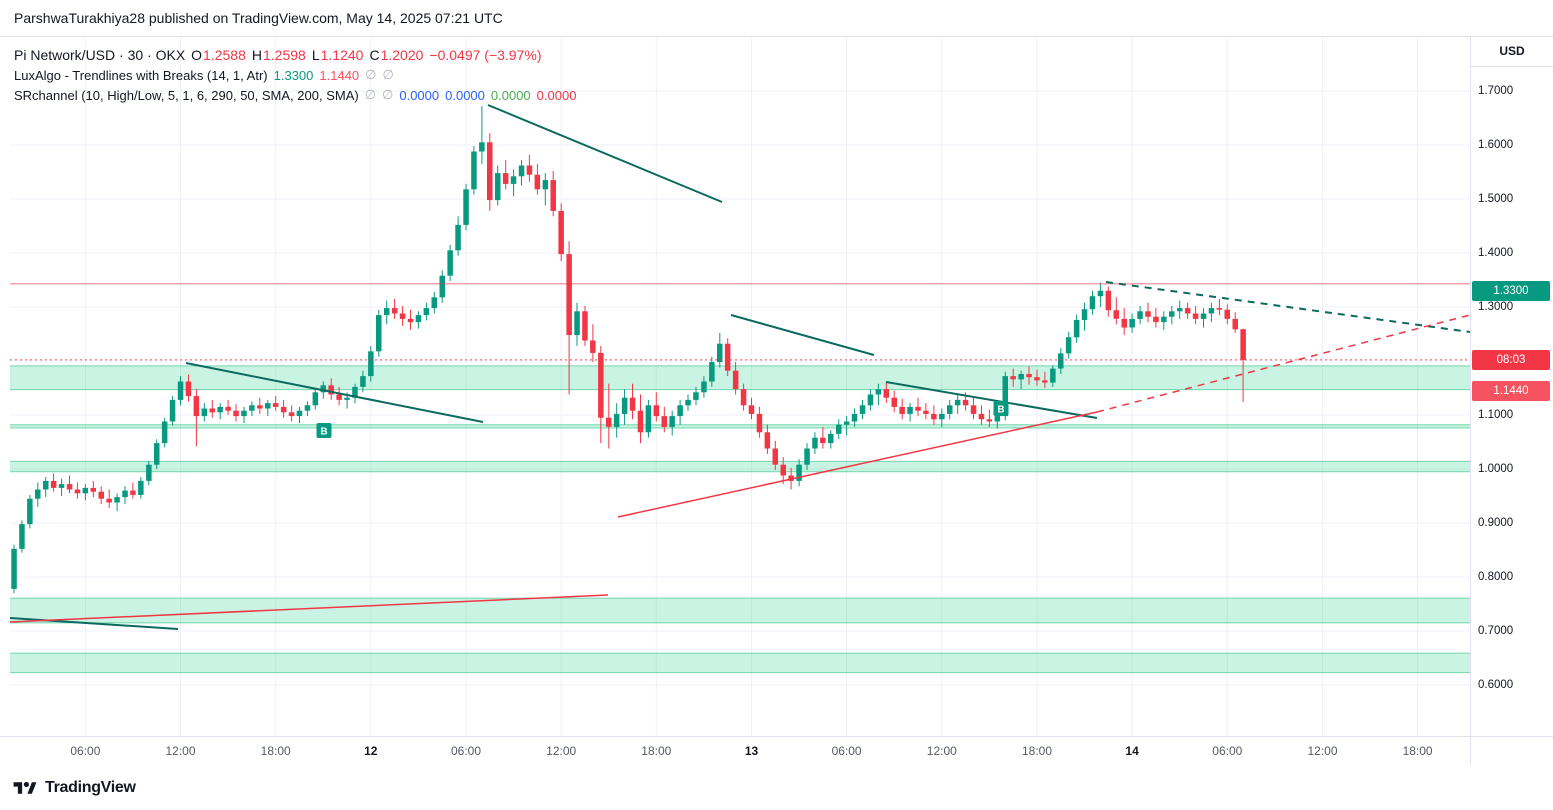  What do you see at coordinates (1132, 751) in the screenshot?
I see `time-label: 14` at bounding box center [1132, 751].